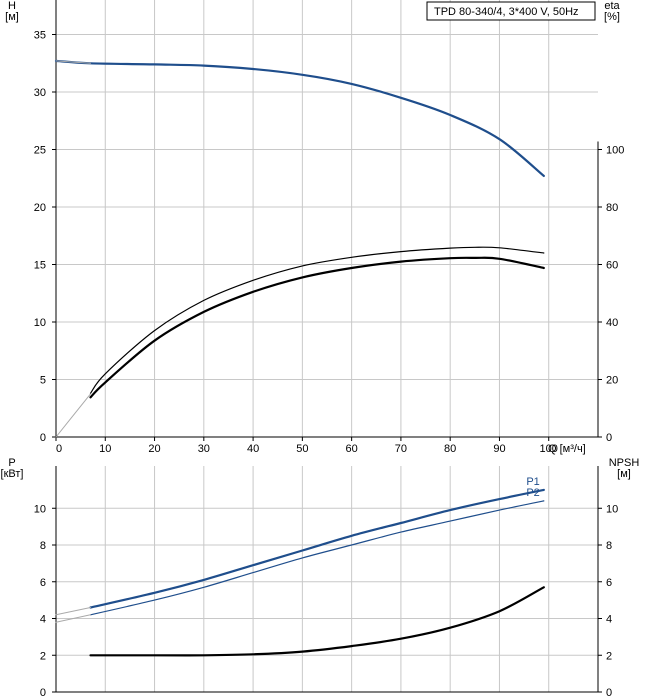 This screenshot has height=700, width=658. What do you see at coordinates (204, 449) in the screenshot?
I see `x-tick-label: 30` at bounding box center [204, 449].